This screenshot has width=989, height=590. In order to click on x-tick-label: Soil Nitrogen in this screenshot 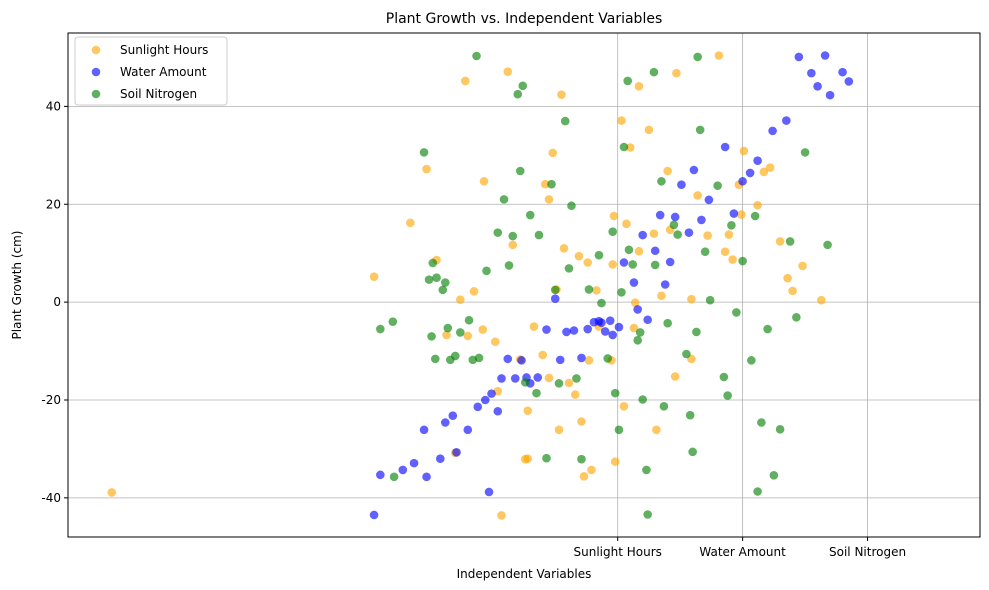, I will do `click(867, 552)`.